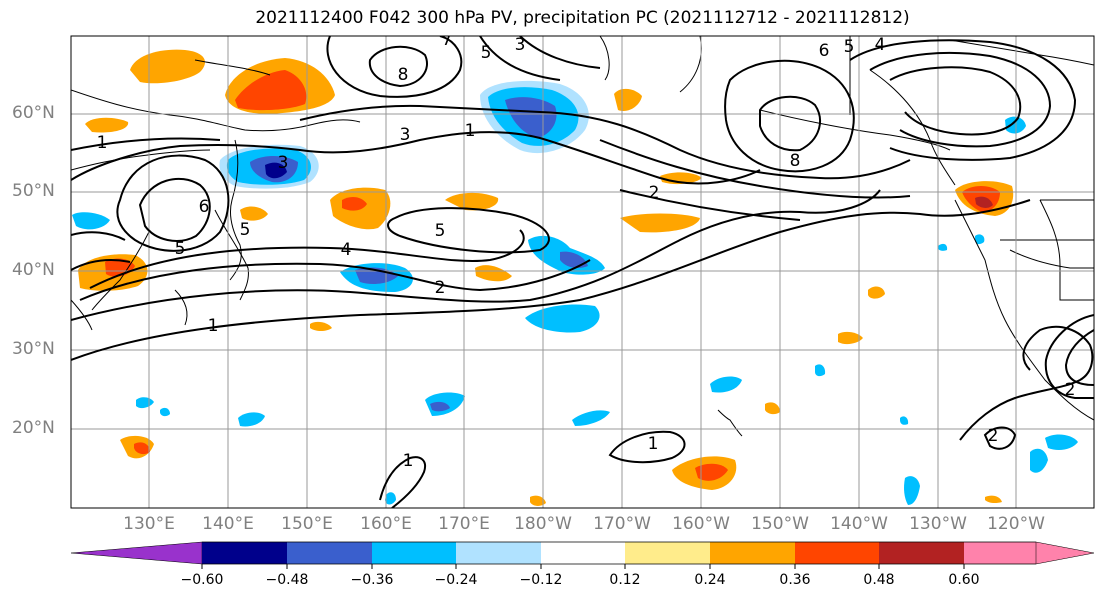 The image size is (1105, 601). What do you see at coordinates (541, 580) in the screenshot?
I see `colorbar-tick-label: −0.12` at bounding box center [541, 580].